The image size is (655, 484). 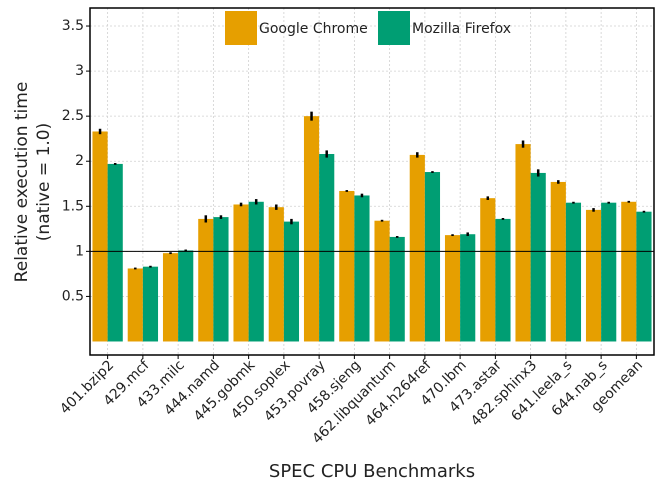 What do you see at coordinates (73, 206) in the screenshot?
I see `y-tick-label: 1.5` at bounding box center [73, 206].